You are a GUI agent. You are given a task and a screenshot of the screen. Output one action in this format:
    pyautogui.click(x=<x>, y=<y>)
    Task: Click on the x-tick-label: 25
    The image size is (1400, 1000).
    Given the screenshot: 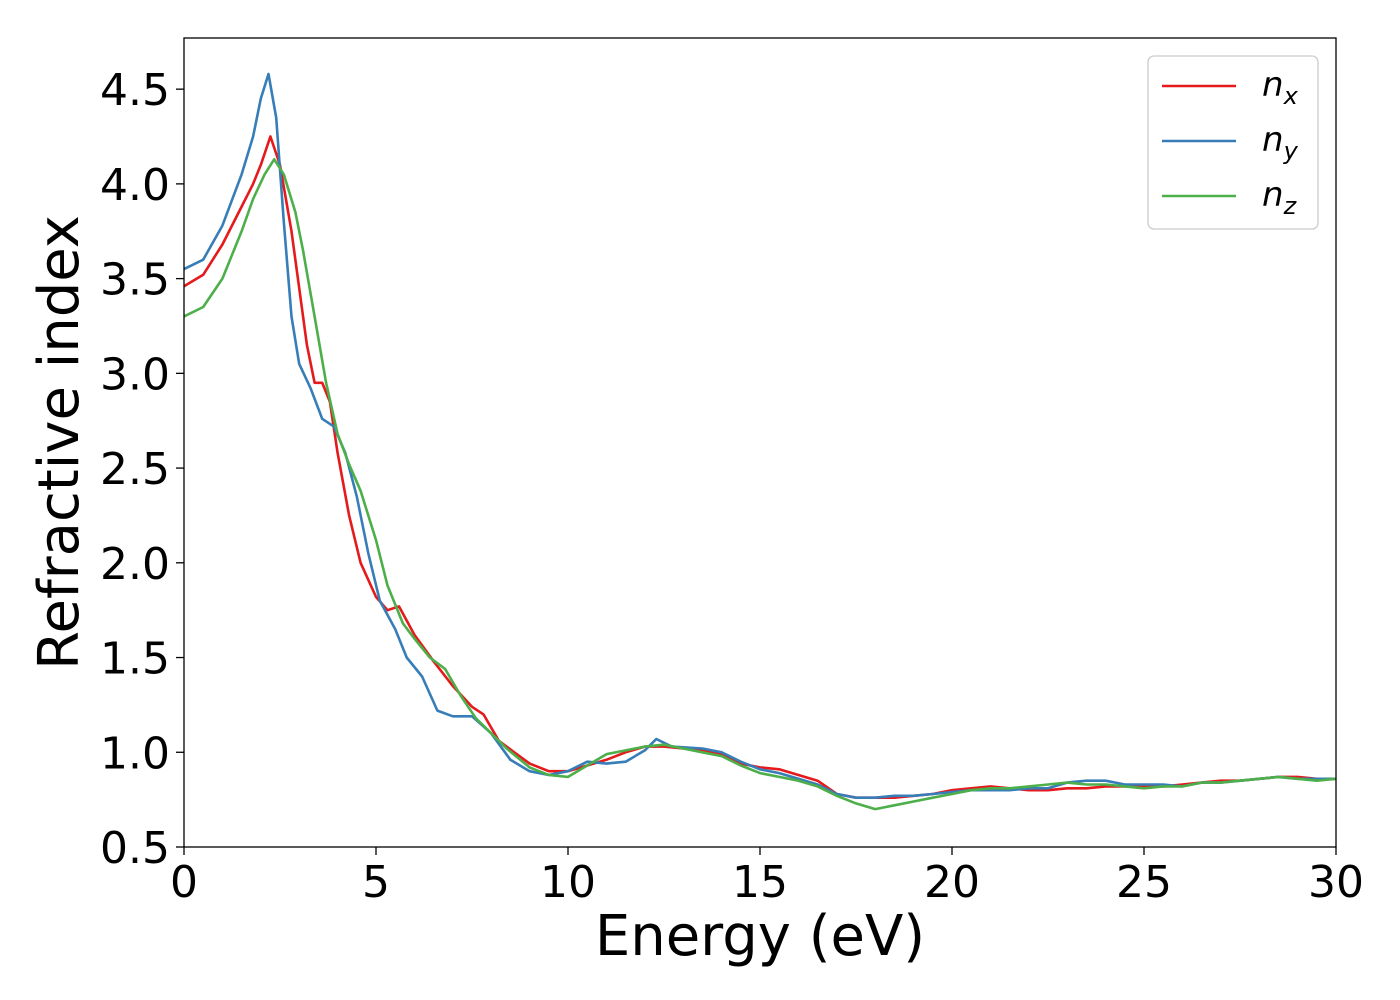 What is the action you would take?
    pyautogui.click(x=1144, y=882)
    